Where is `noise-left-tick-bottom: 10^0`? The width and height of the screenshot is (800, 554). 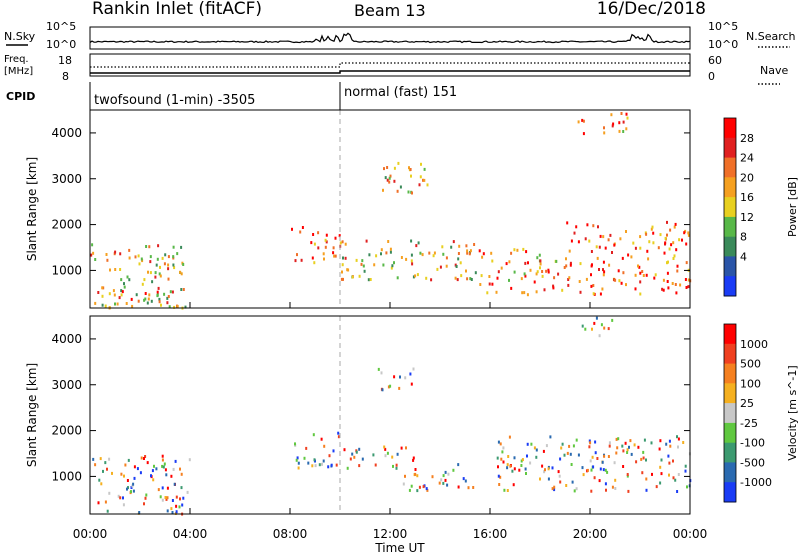
noise-left-tick-bottom: 10^0 is located at coordinates (61, 44).